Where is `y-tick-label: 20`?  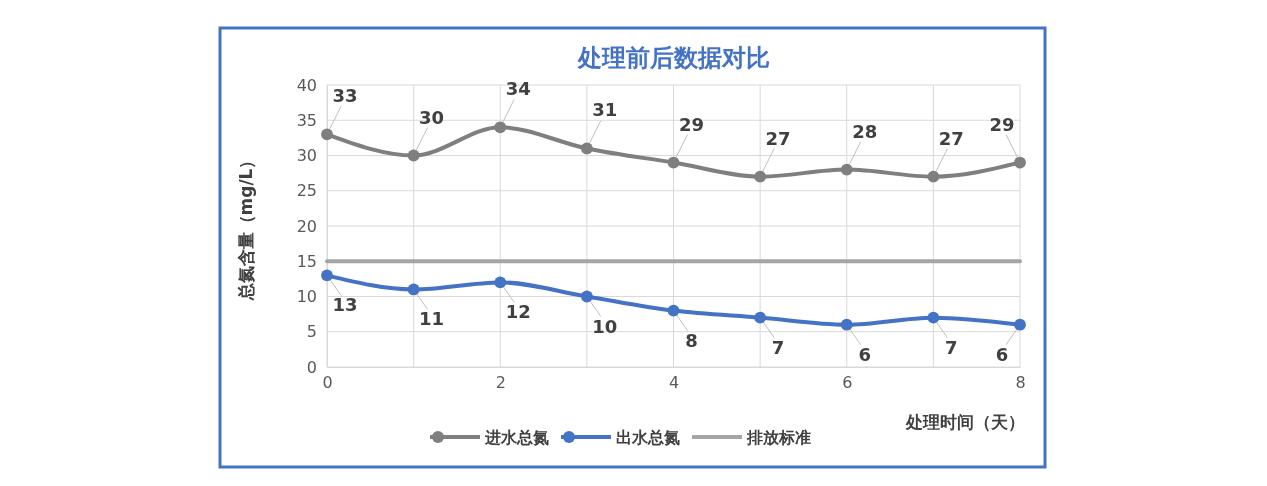
y-tick-label: 20 is located at coordinates (306, 226).